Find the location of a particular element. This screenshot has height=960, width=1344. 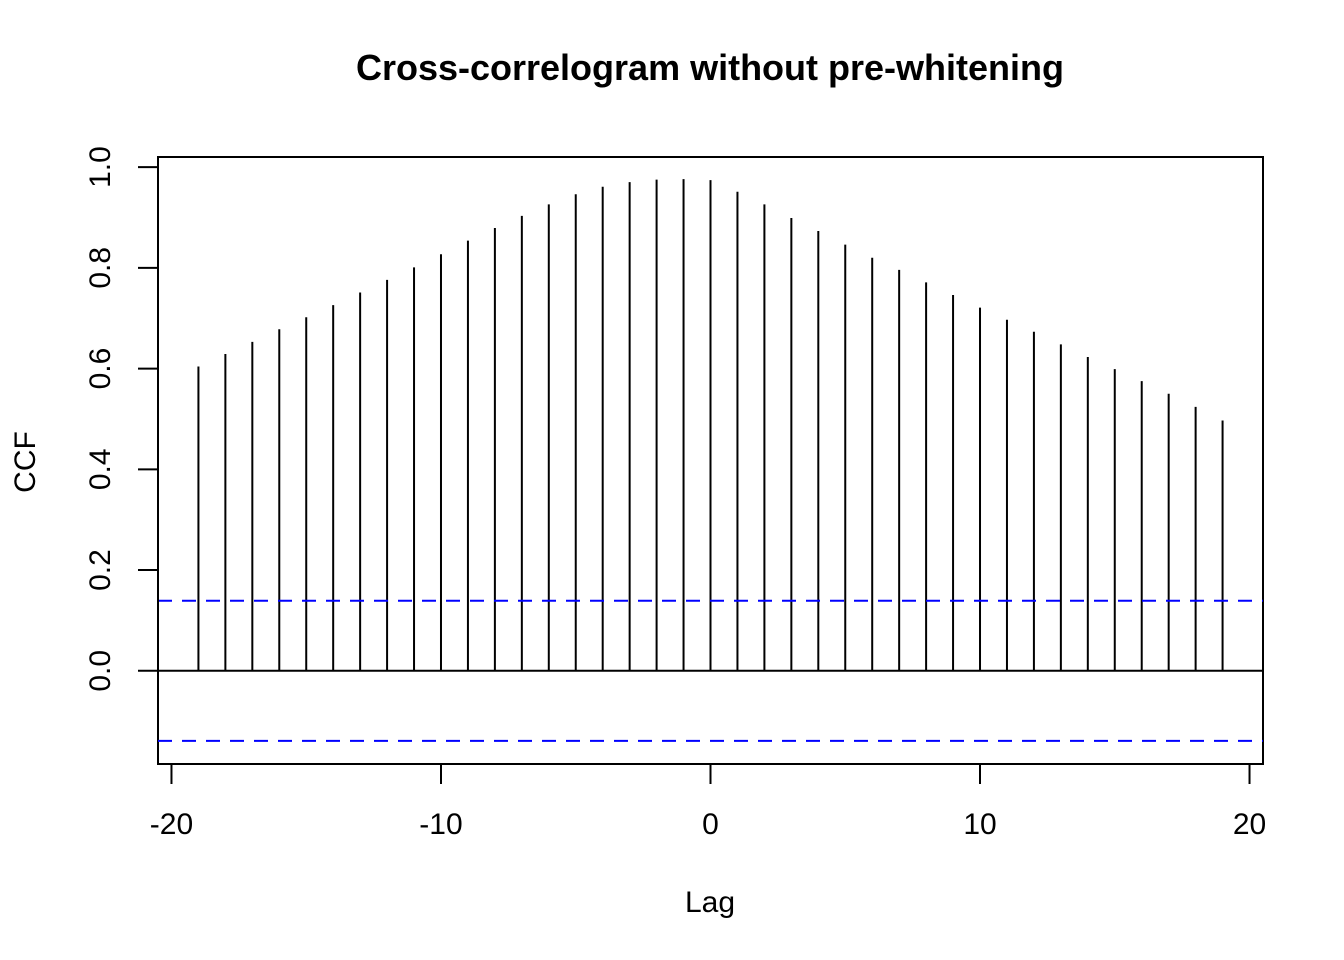

y-axis-label: CCF is located at coordinates (25, 462).